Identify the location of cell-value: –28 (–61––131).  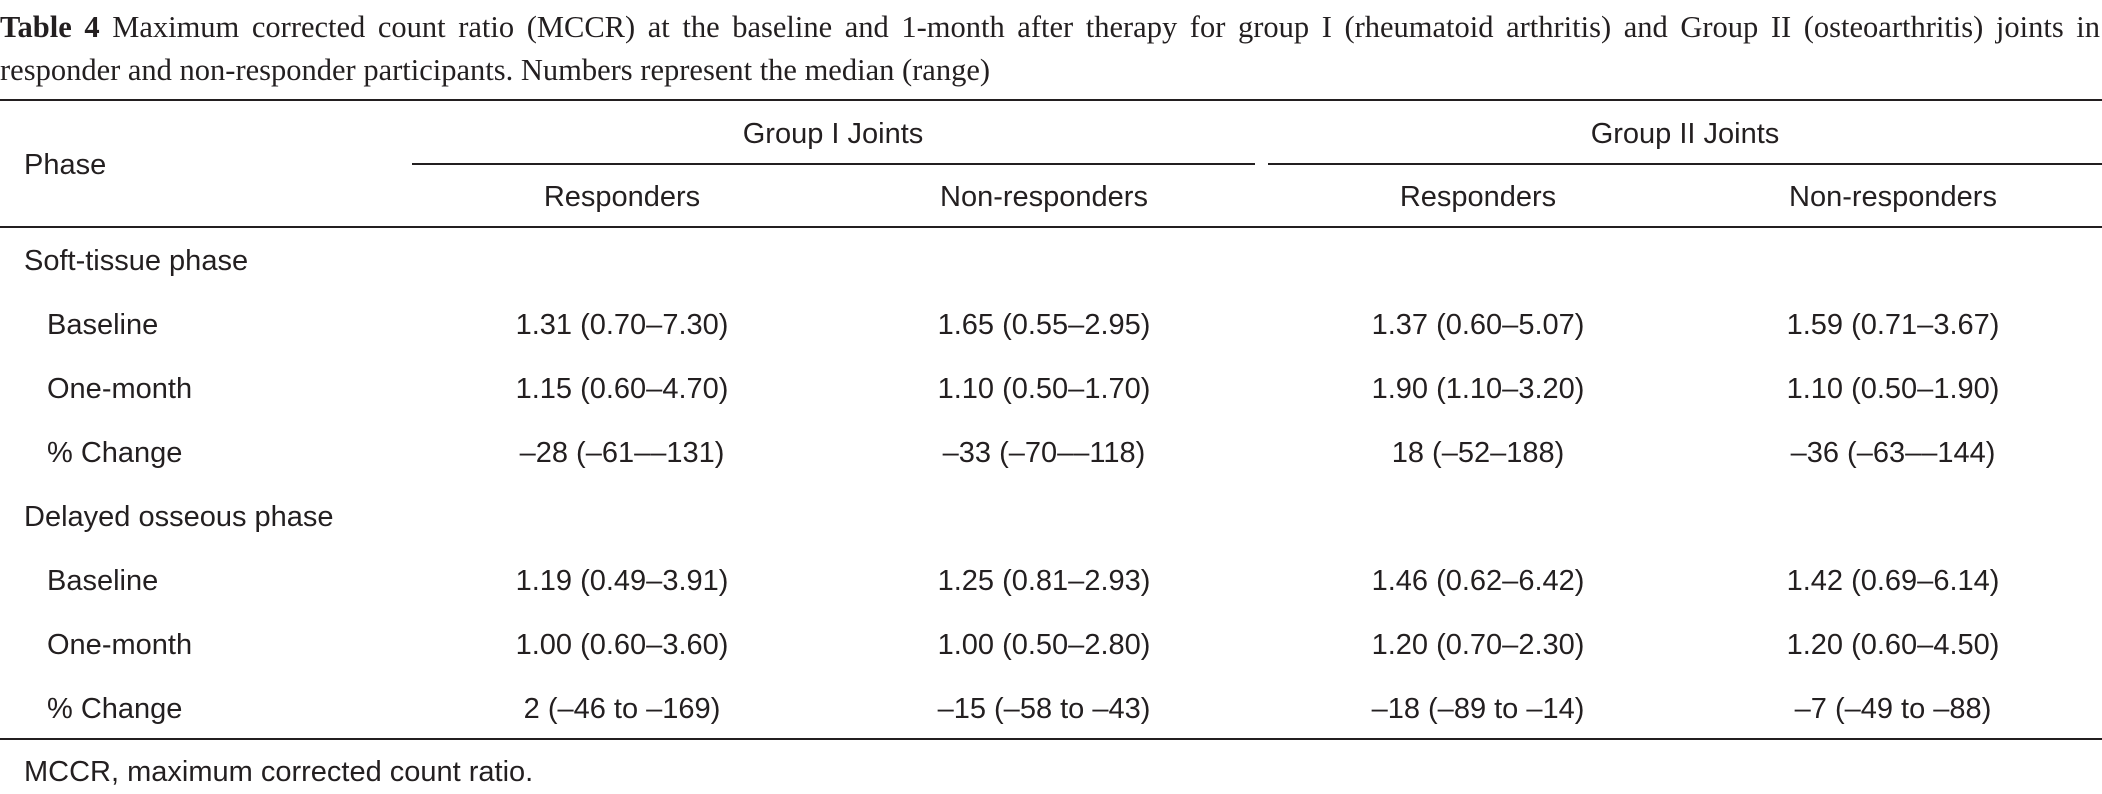
(622, 453).